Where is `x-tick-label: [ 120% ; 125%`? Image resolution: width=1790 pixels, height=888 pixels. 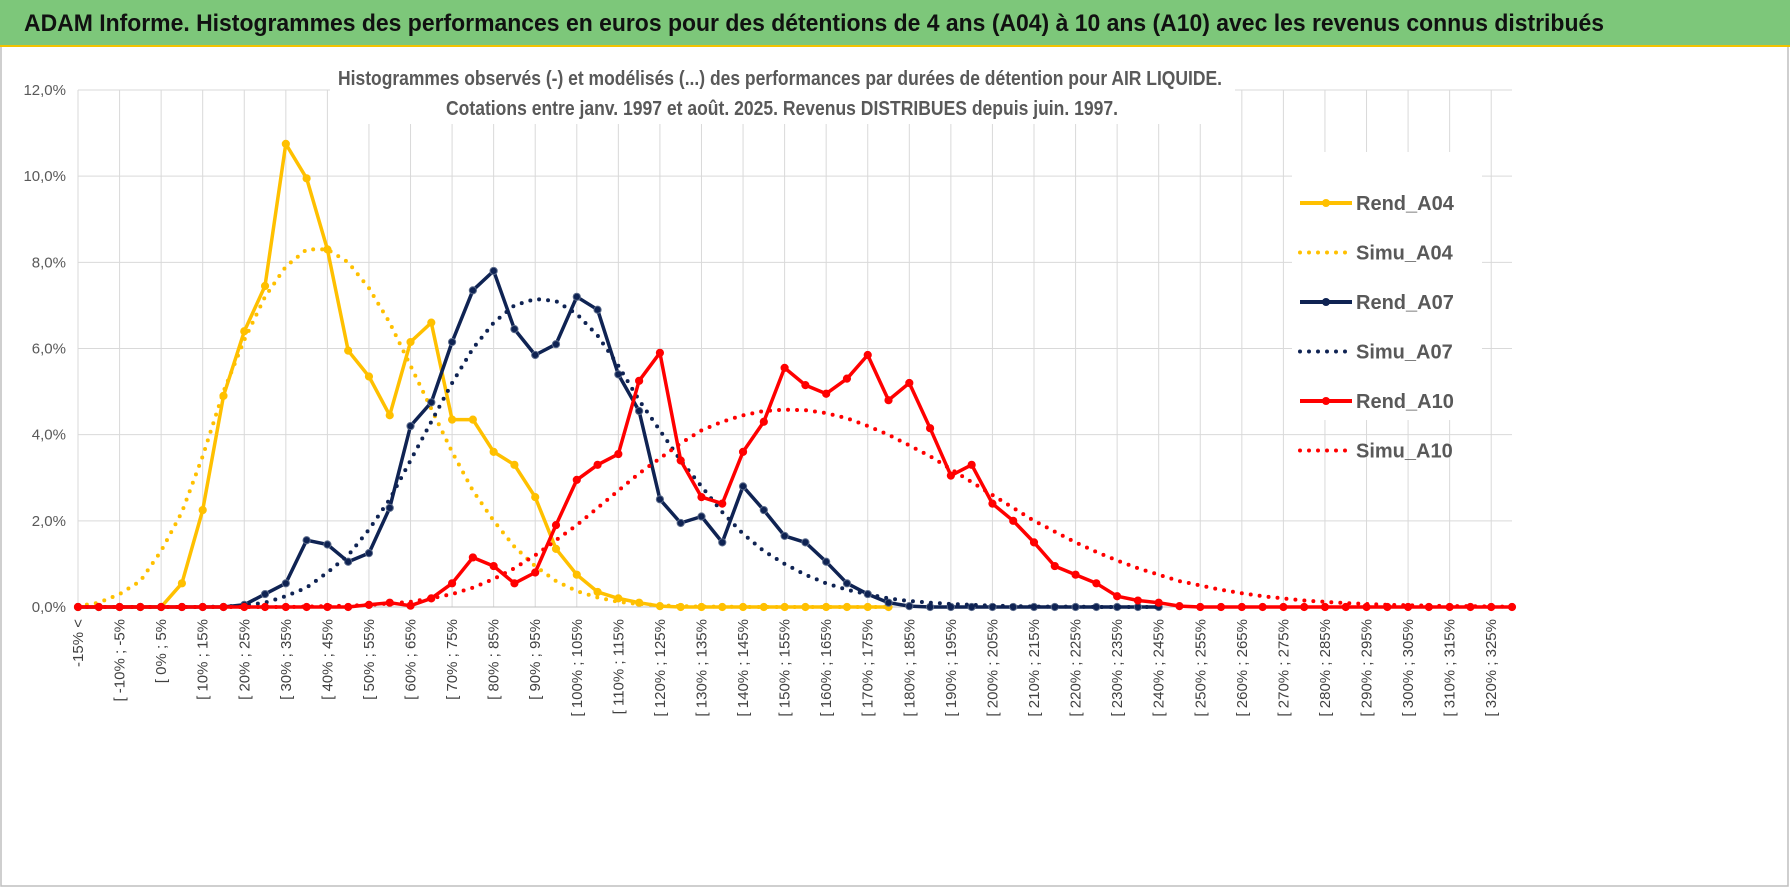
x-tick-label: [ 120% ; 125% is located at coordinates (660, 668).